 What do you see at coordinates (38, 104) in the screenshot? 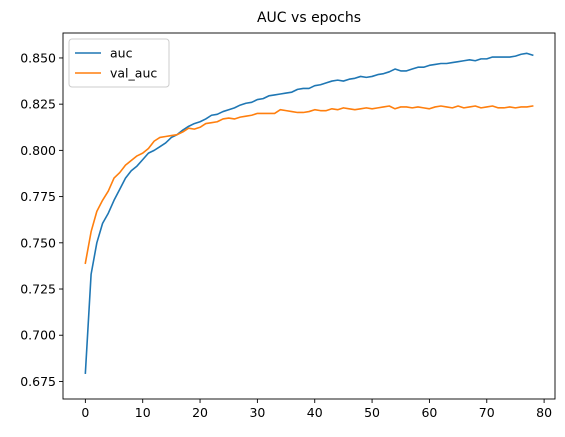
I see `y-tick-label: 0.825` at bounding box center [38, 104].